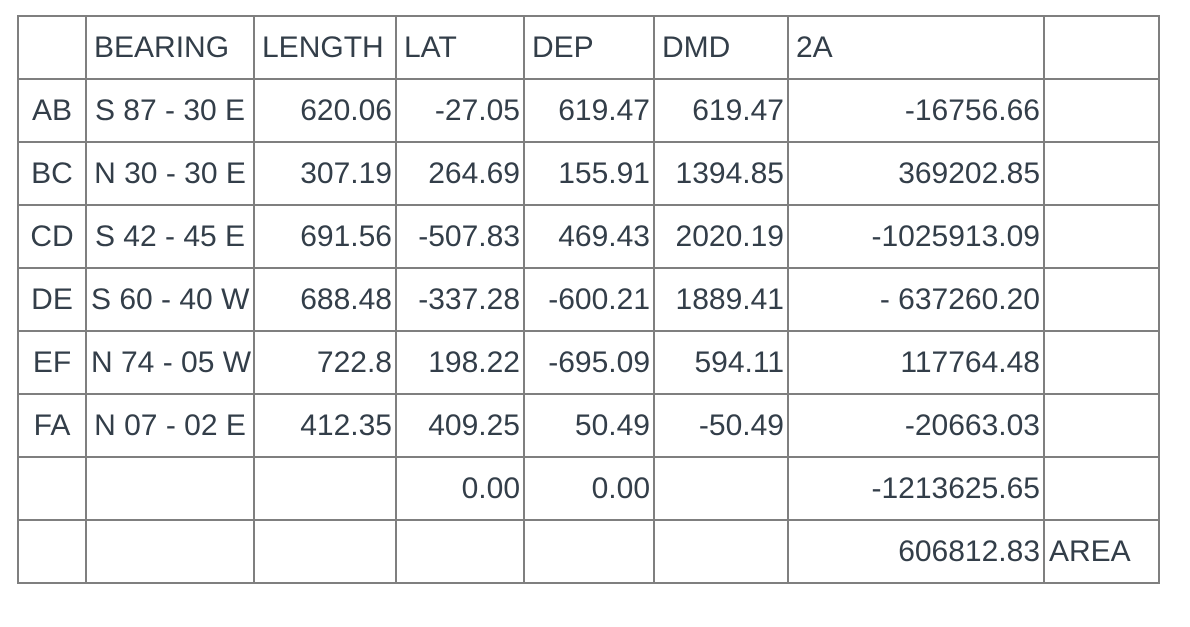 Image resolution: width=1190 pixels, height=627 pixels. Describe the element at coordinates (721, 425) in the screenshot. I see `cell-dmd: -50.49` at that location.